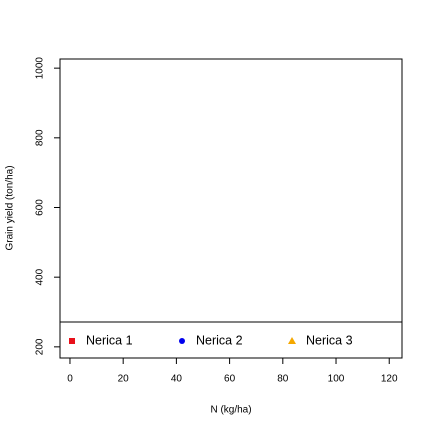 Image resolution: width=432 pixels, height=437 pixels. I want to click on x-tick-label: 80, so click(283, 379).